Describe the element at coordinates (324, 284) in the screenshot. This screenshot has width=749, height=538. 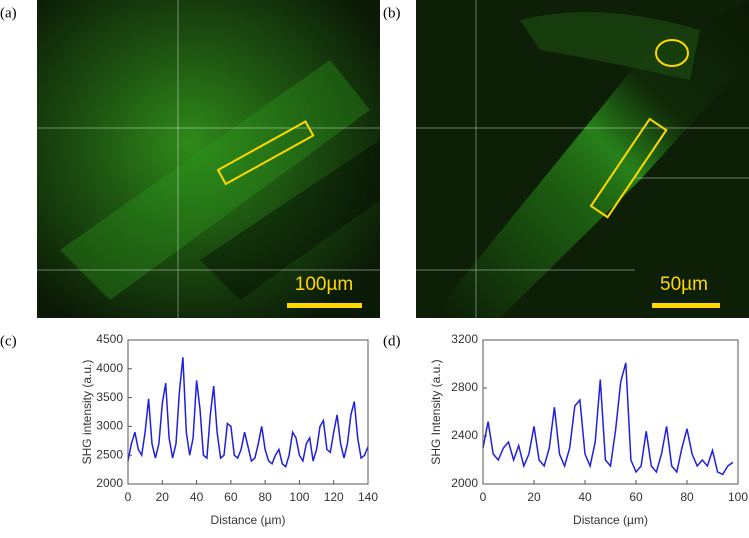
I see `scale-bar-label: 100µm` at that location.